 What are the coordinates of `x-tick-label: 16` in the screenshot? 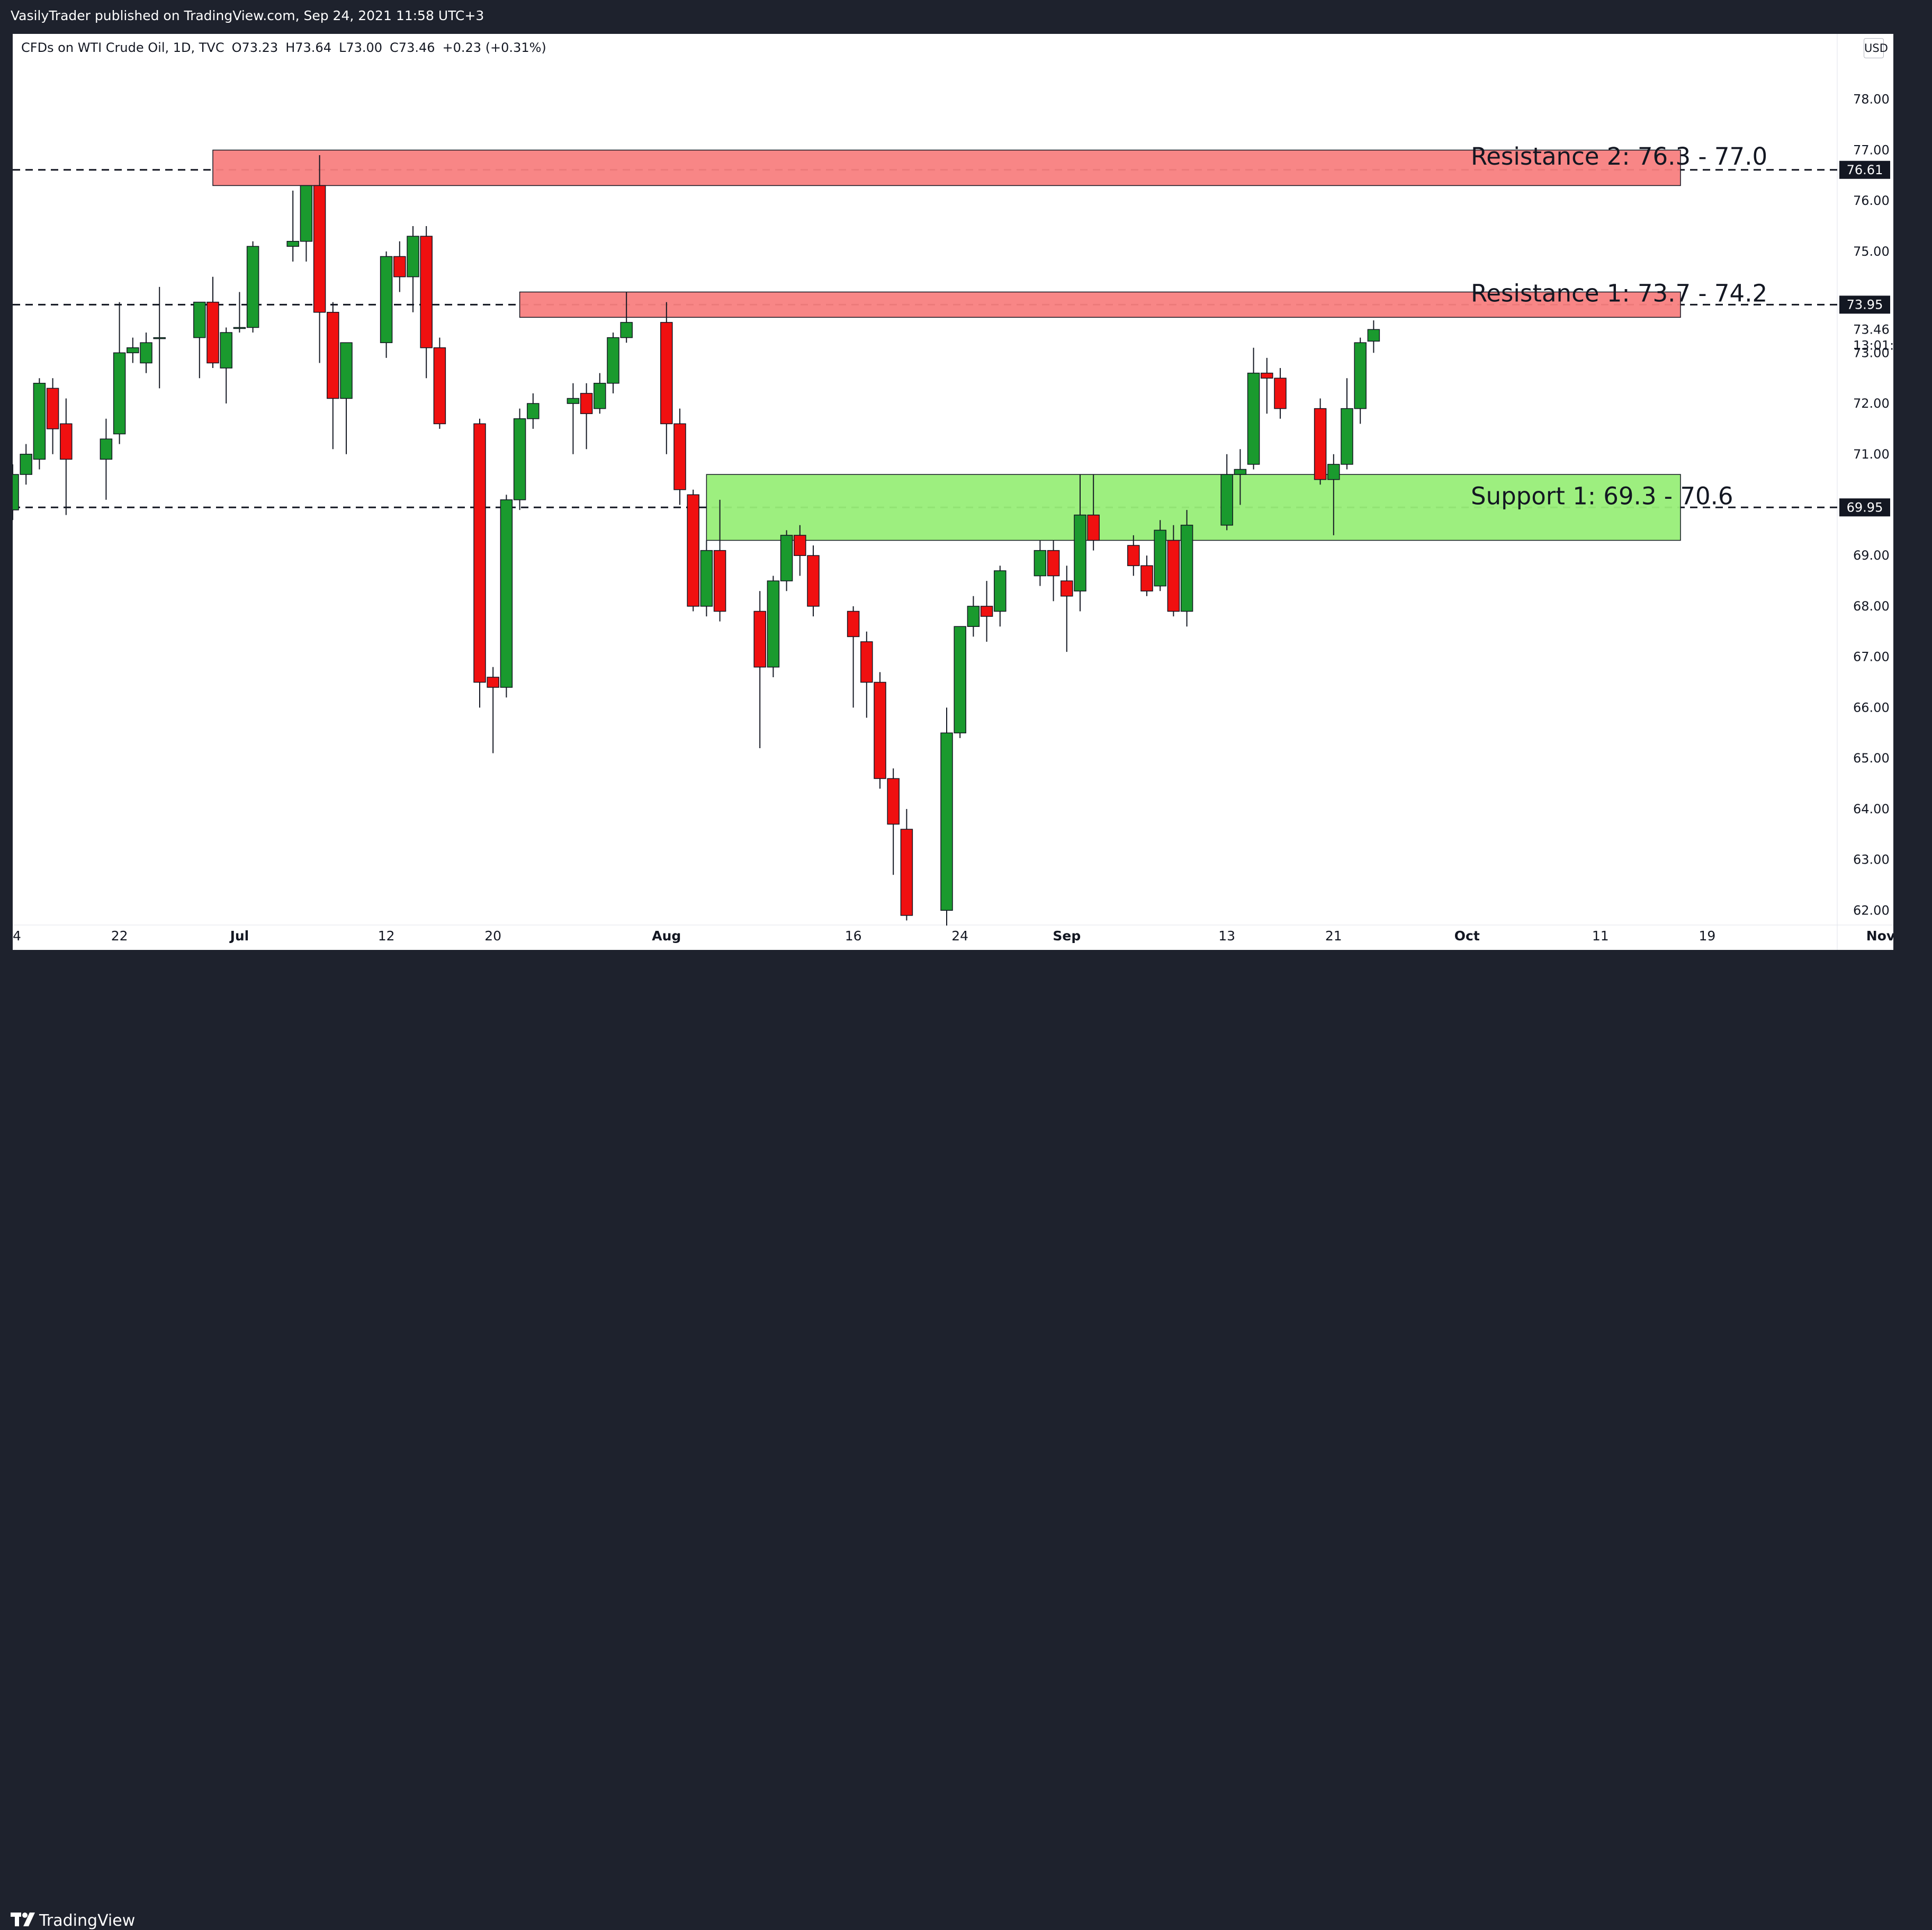 It's located at (854, 936).